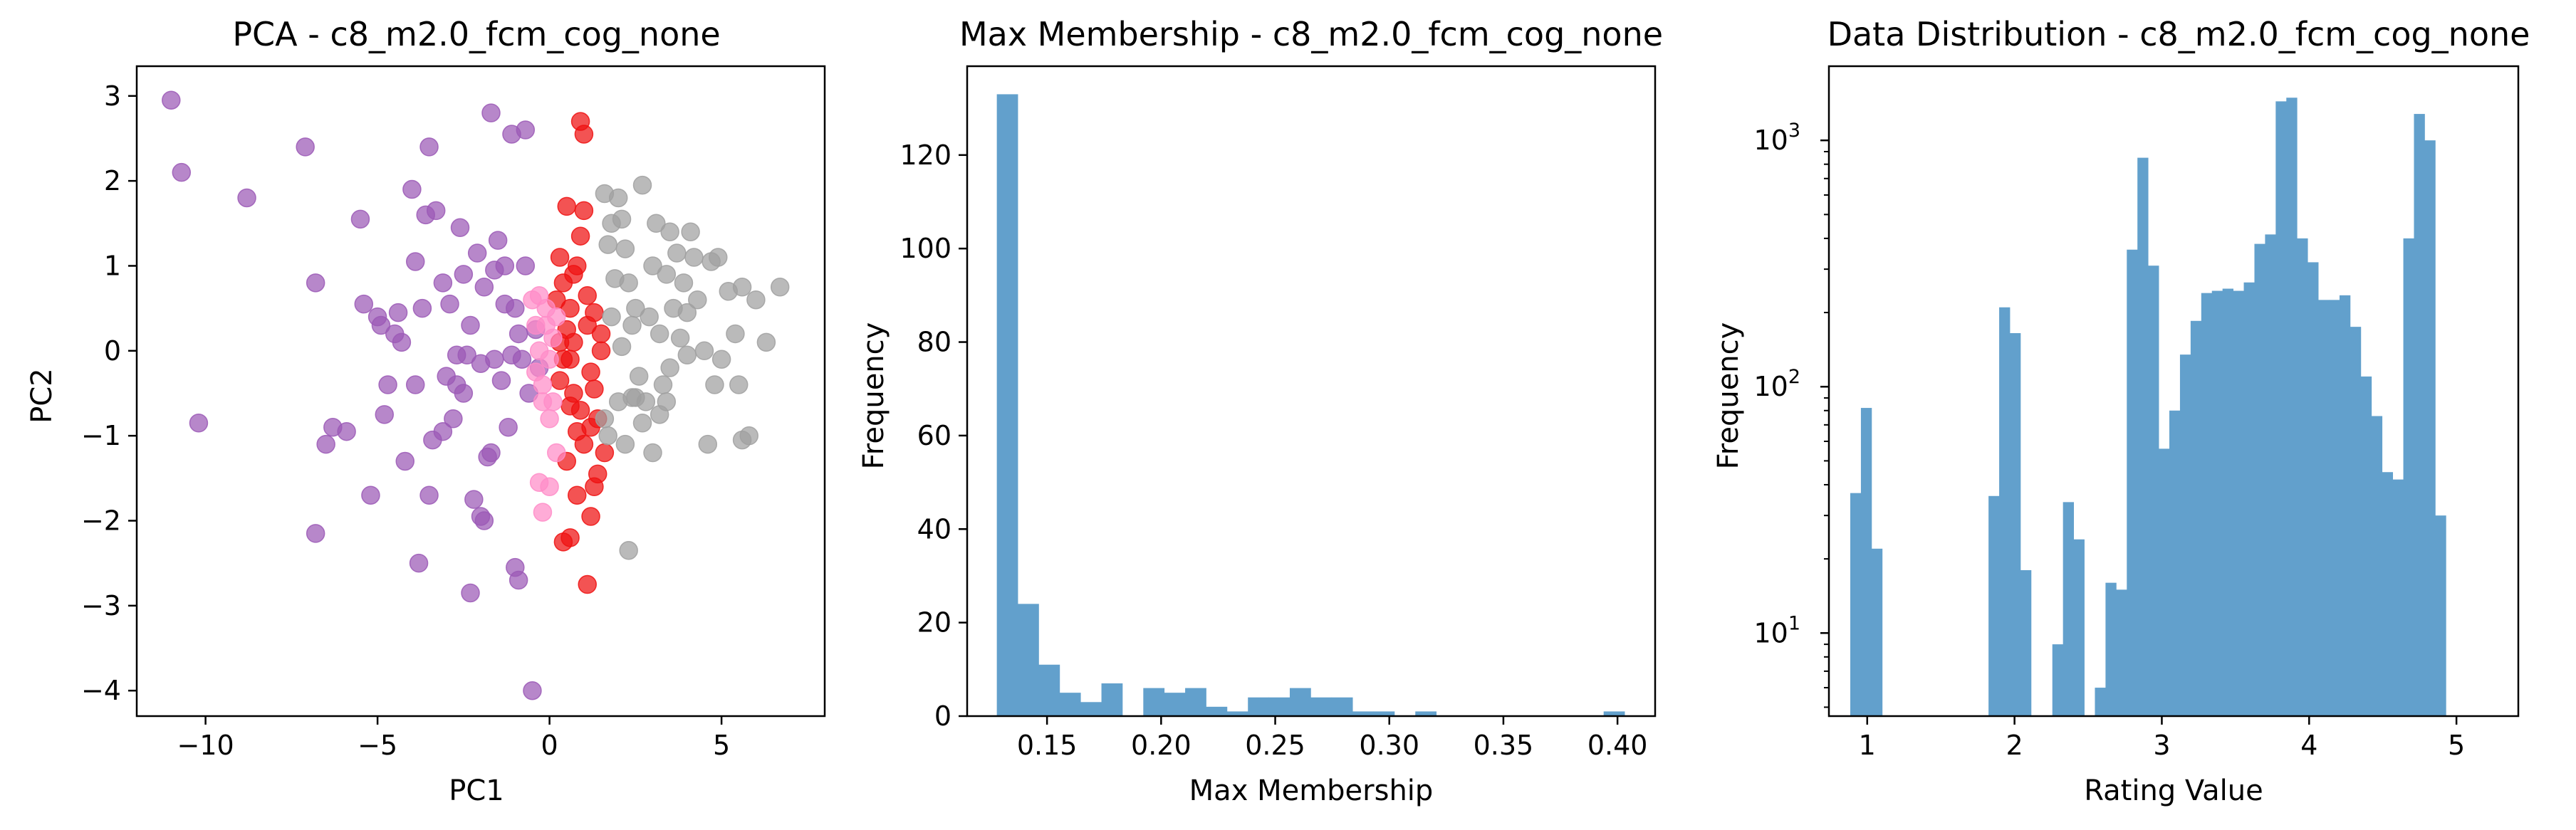  What do you see at coordinates (1776, 384) in the screenshot?
I see `distribution-y-tick-label: 10²` at bounding box center [1776, 384].